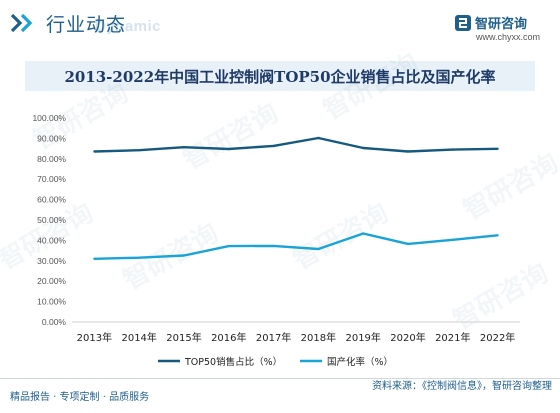 This screenshot has height=413, width=560. What do you see at coordinates (452, 337) in the screenshot?
I see `x-tick-label: 2021年` at bounding box center [452, 337].